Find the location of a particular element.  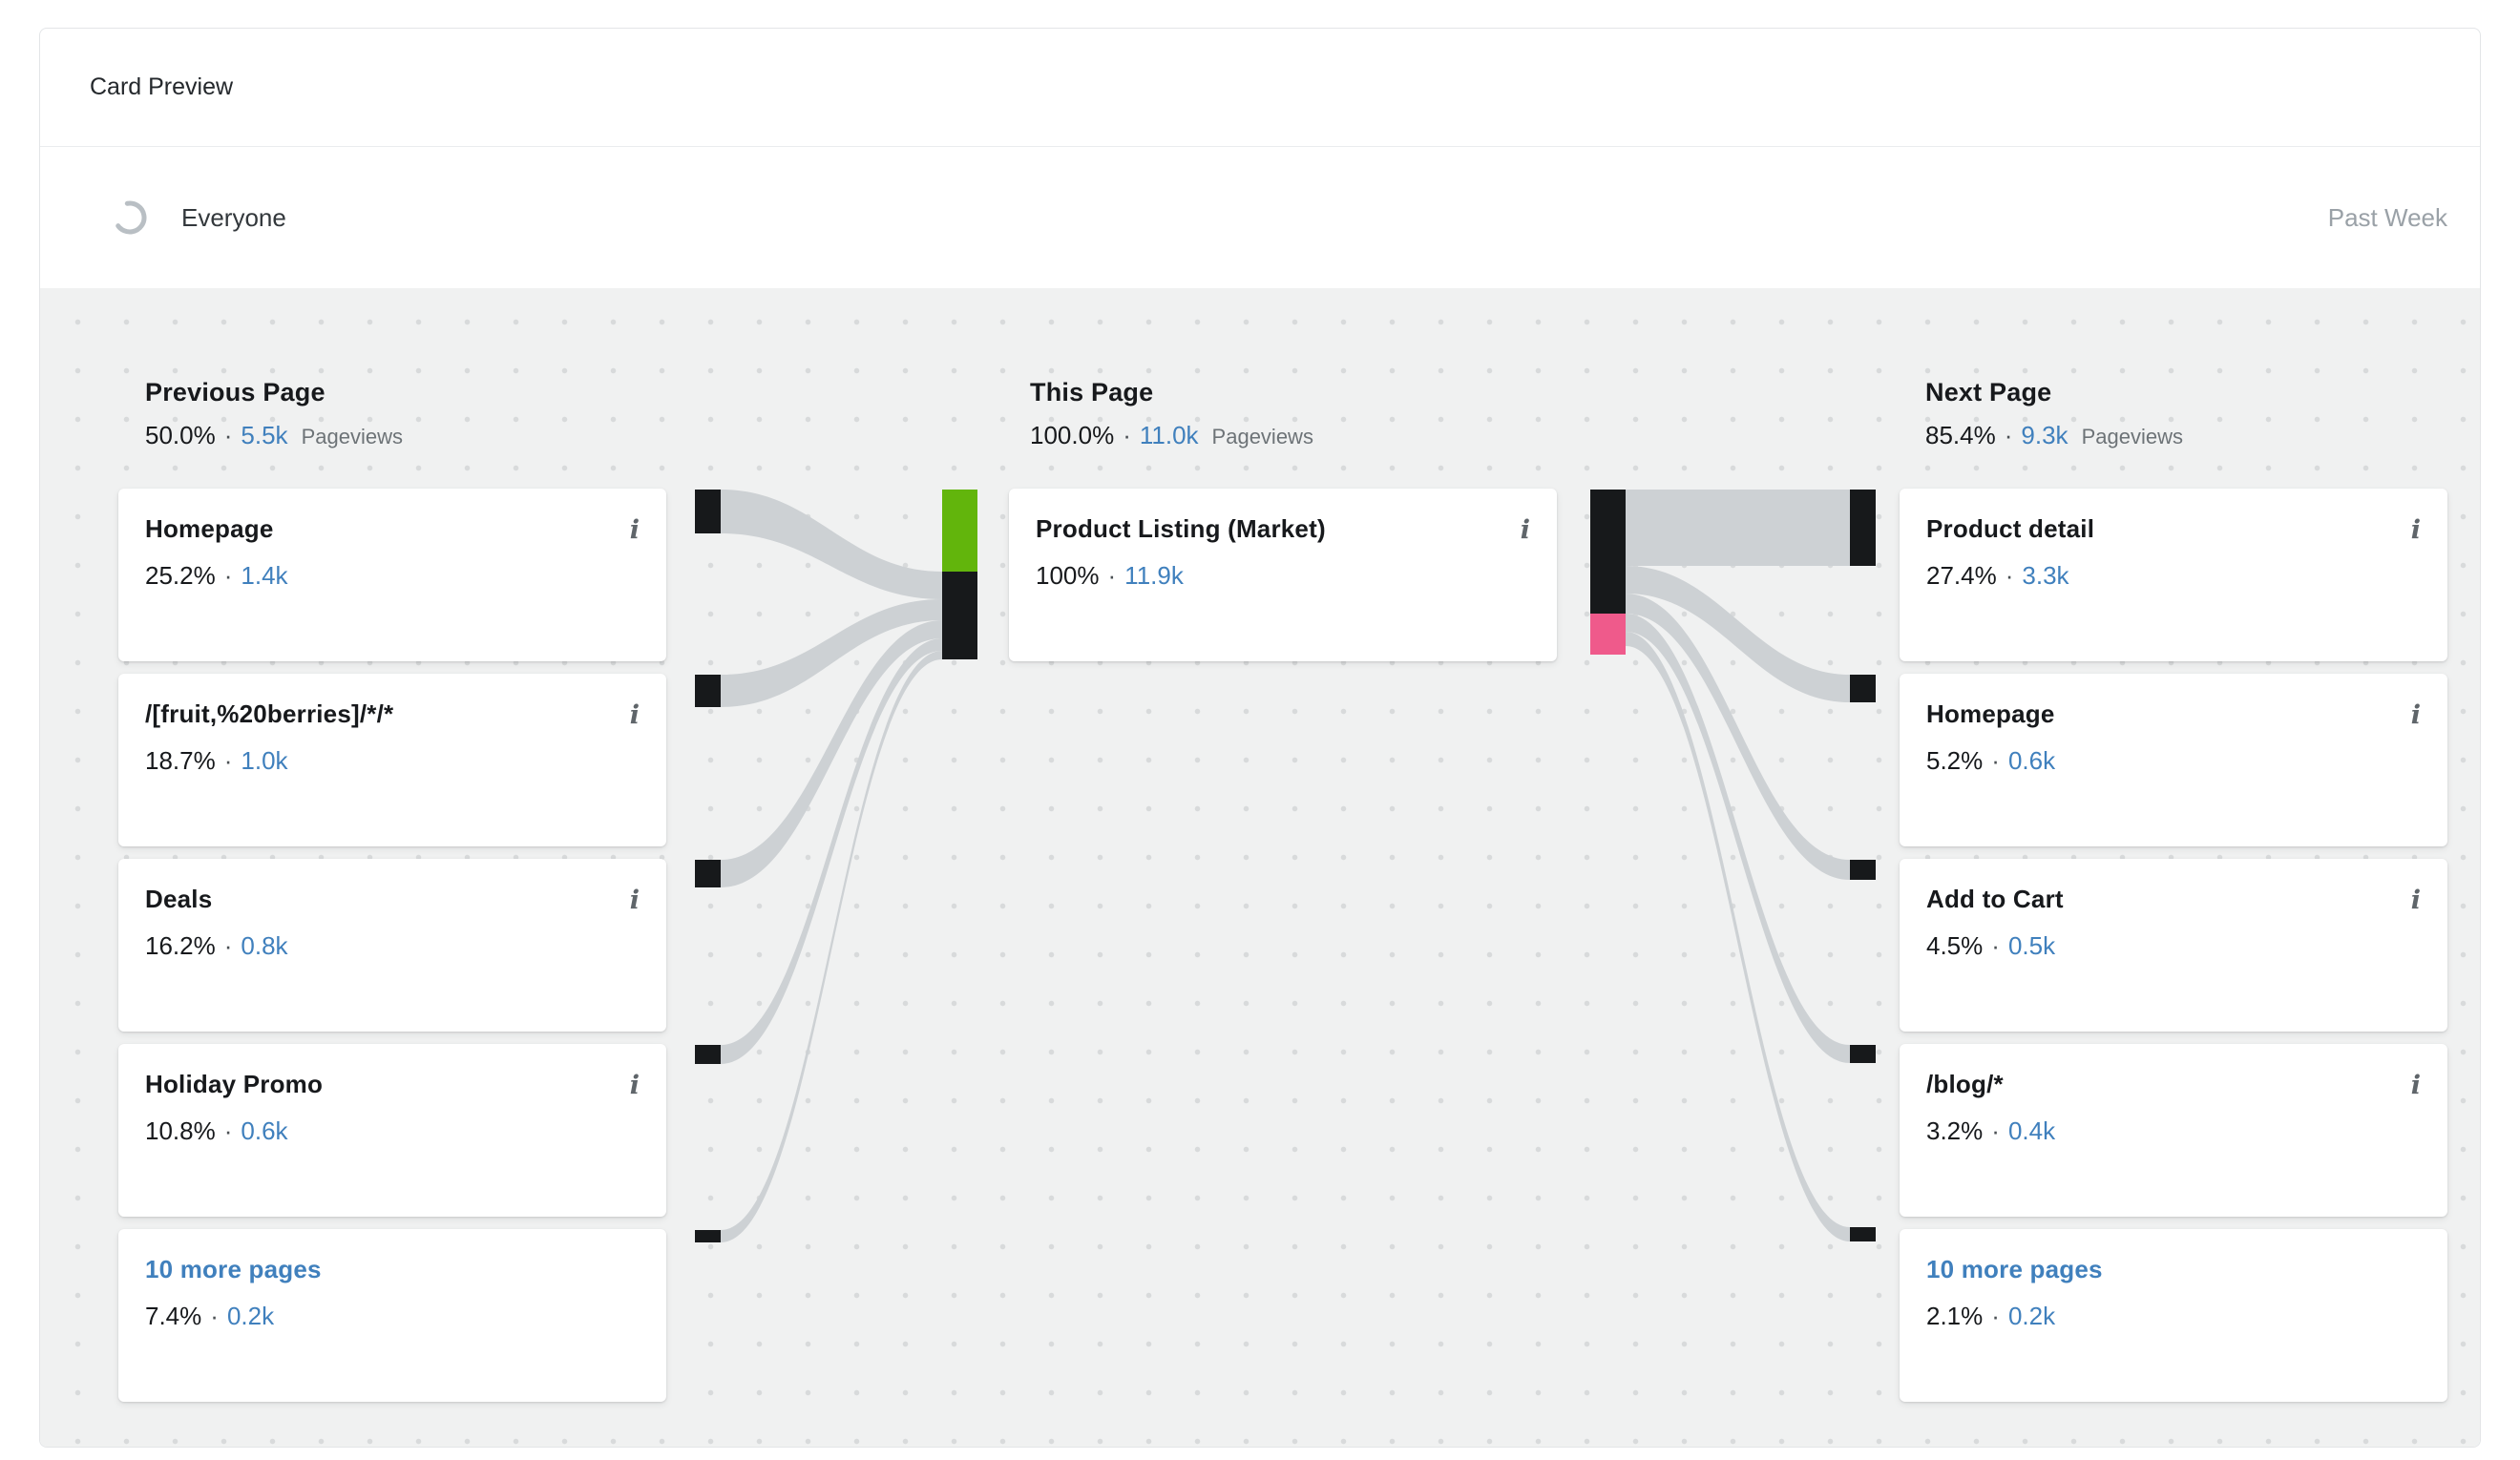

ribbon-thispage-to-more is located at coordinates (1738, 936).